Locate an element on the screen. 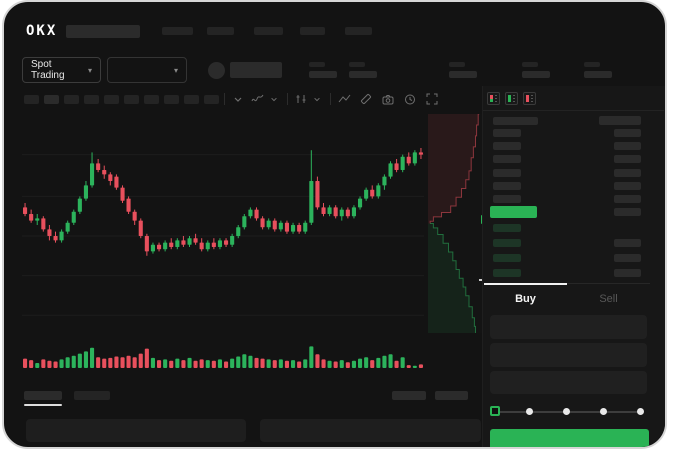 The width and height of the screenshot is (673, 453). chart-toolbar is located at coordinates (232, 99).